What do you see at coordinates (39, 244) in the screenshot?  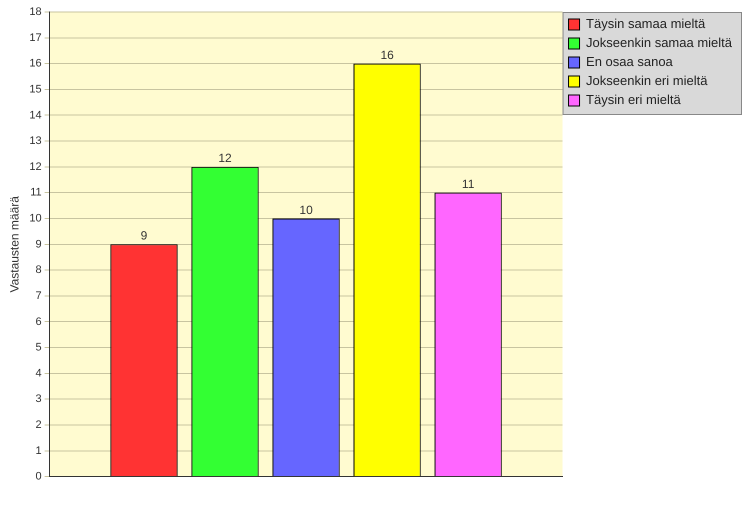 I see `y-tick-label: 9` at bounding box center [39, 244].